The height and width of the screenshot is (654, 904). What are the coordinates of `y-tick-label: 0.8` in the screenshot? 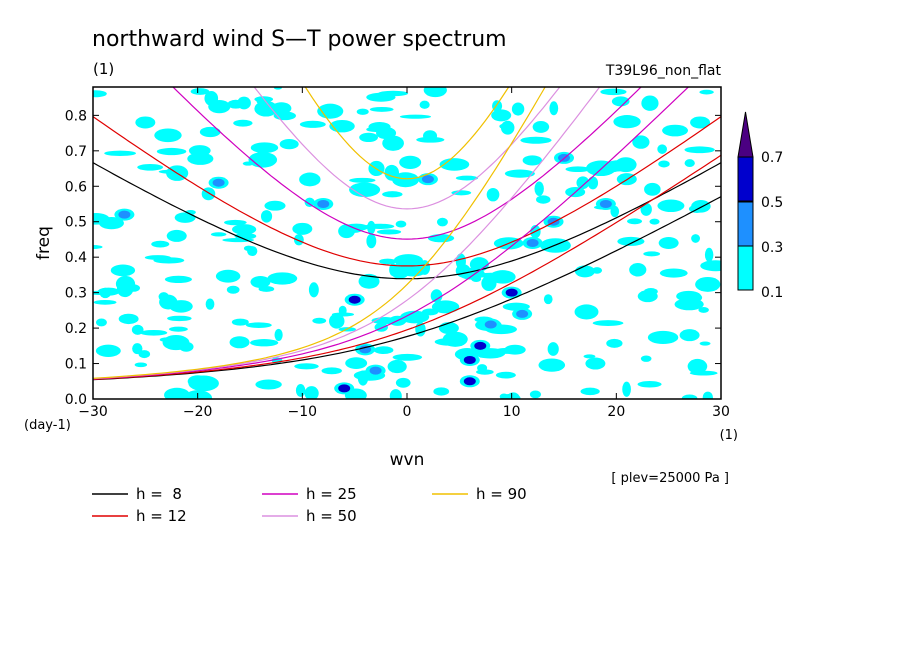 It's located at (76, 116).